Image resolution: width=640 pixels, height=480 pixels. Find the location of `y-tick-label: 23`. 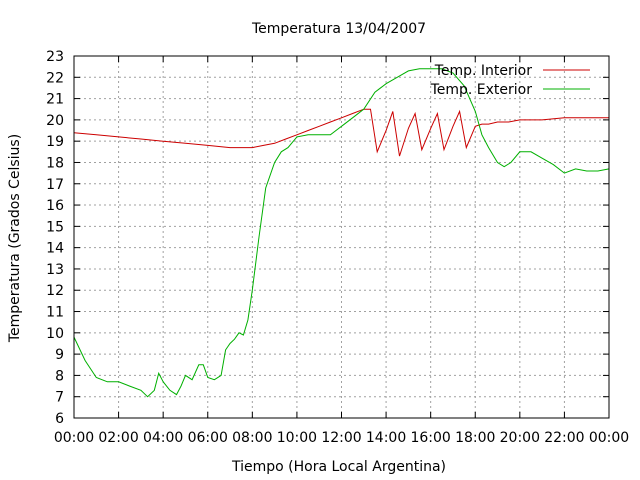

y-tick-label: 23 is located at coordinates (55, 57).